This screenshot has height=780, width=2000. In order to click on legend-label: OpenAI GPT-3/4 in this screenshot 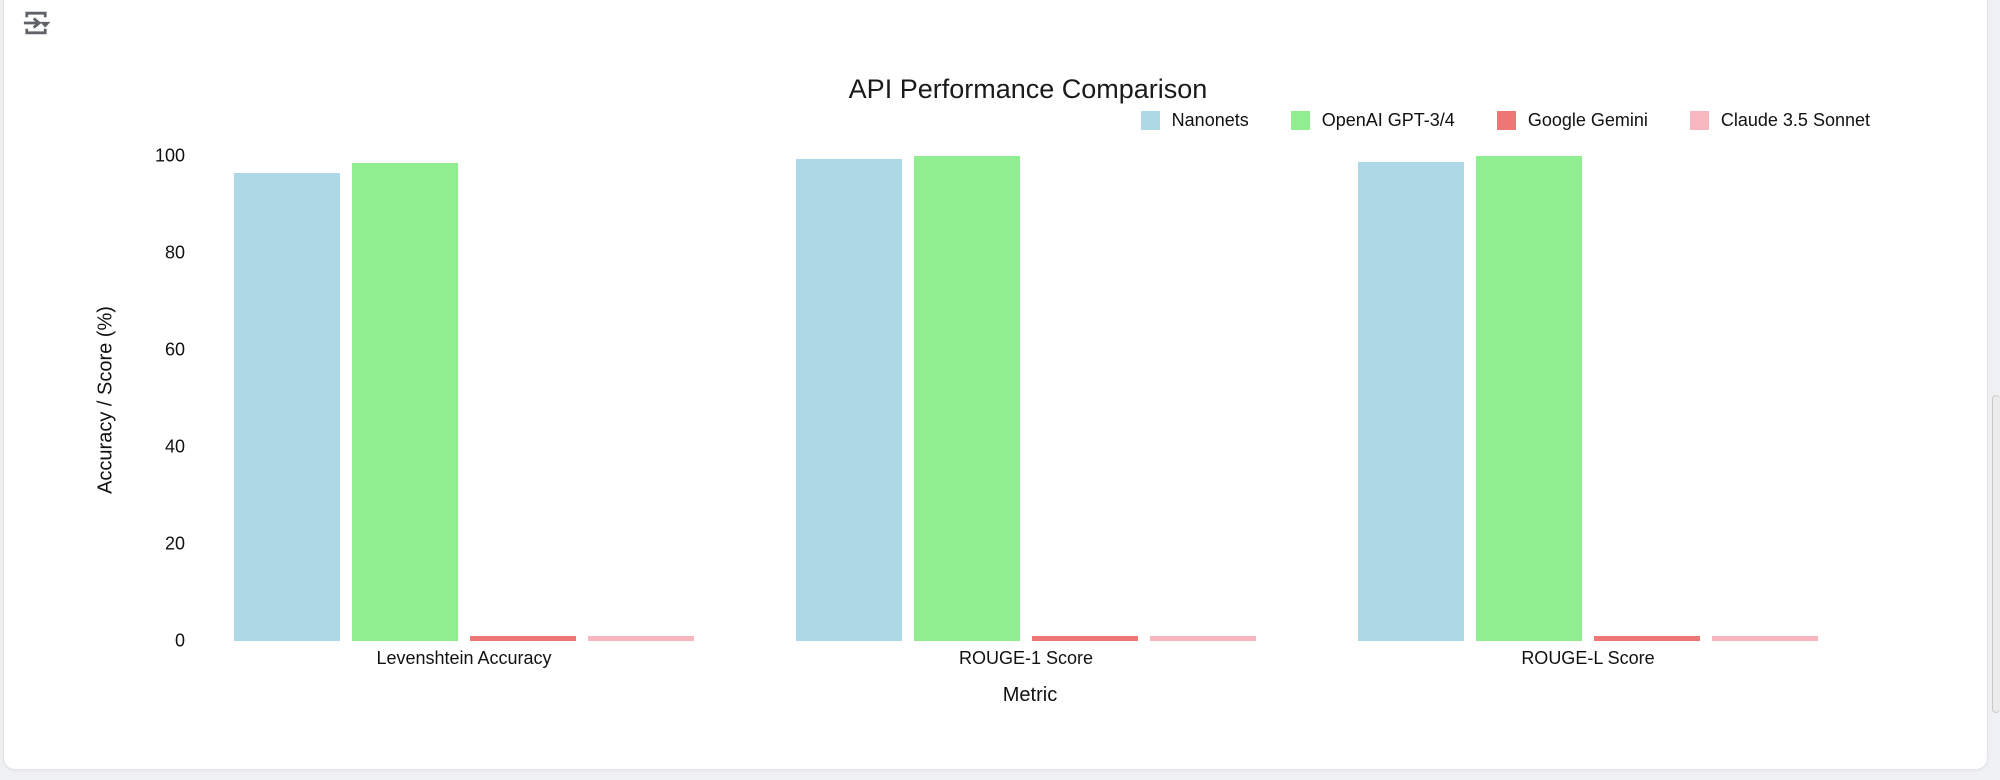, I will do `click(1388, 119)`.